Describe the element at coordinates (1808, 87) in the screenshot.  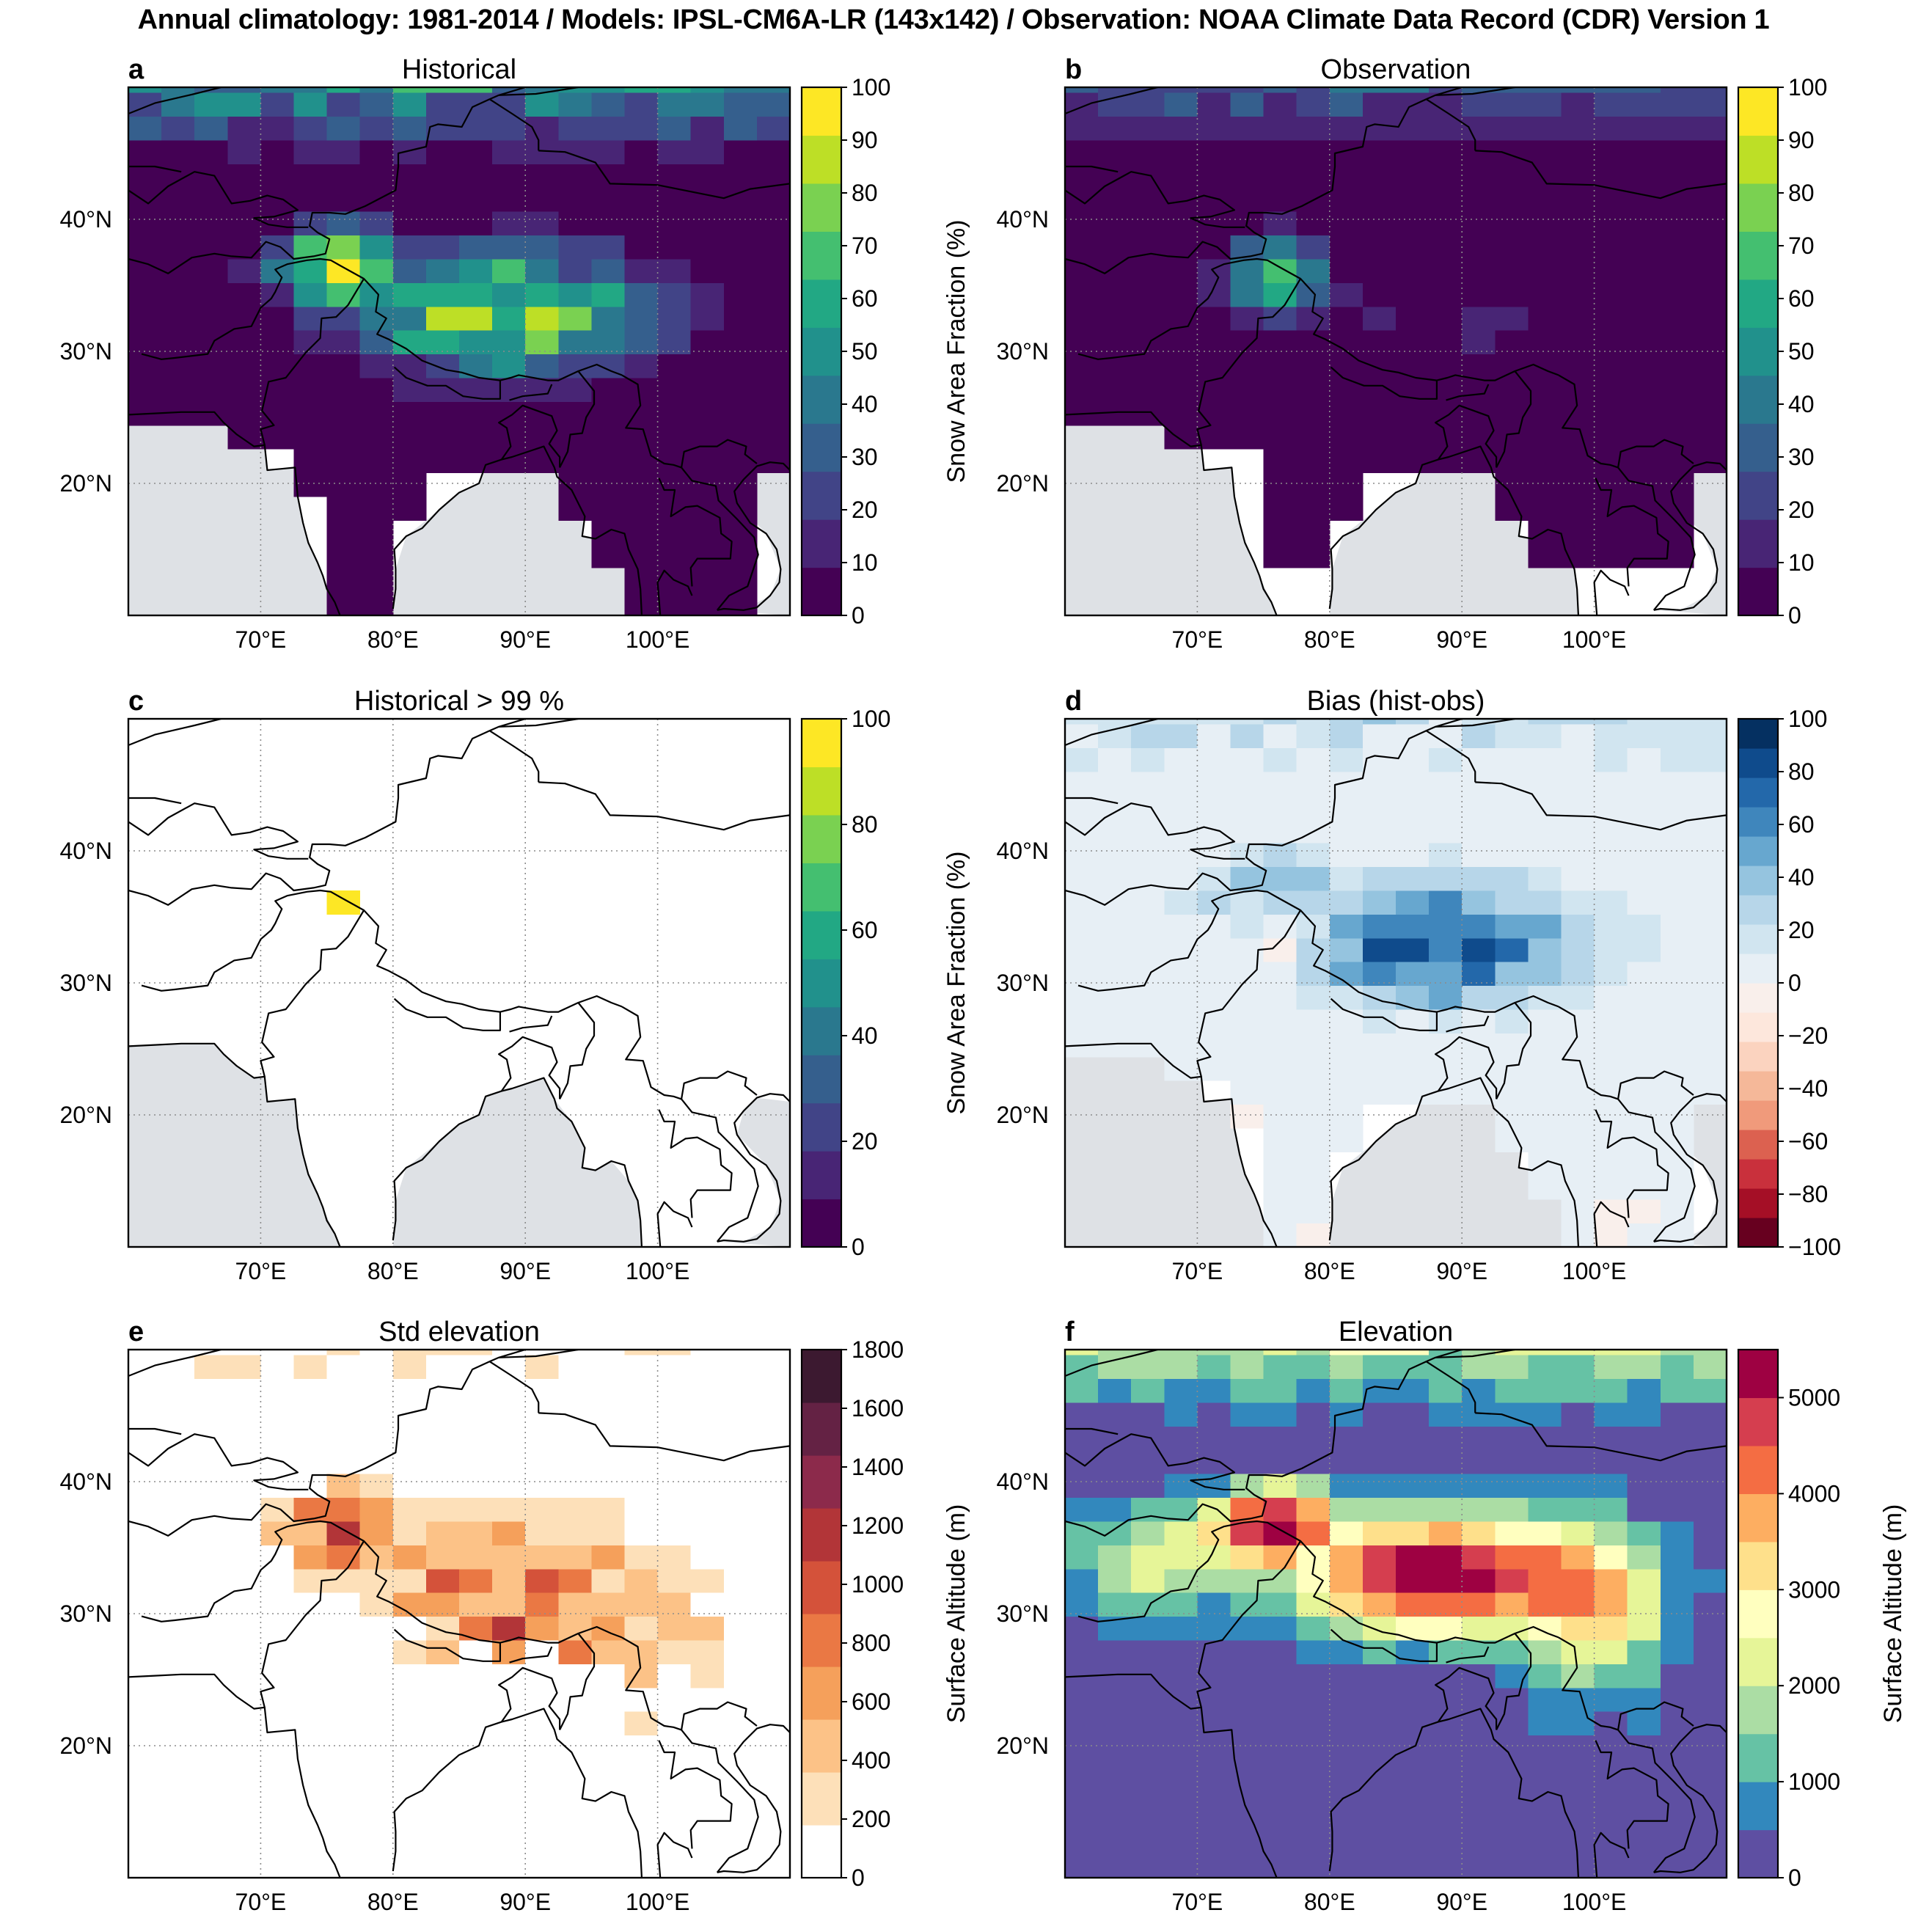
I see `colorbar-tick-label: 100` at that location.